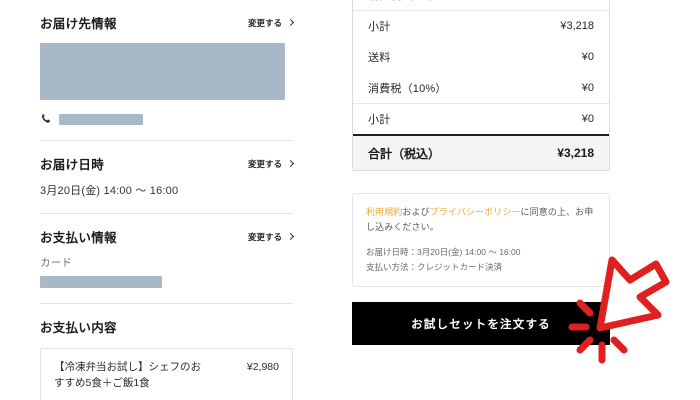 The image size is (700, 400). Describe the element at coordinates (78, 24) in the screenshot. I see `shipping-info-title: お届け先情報` at that location.